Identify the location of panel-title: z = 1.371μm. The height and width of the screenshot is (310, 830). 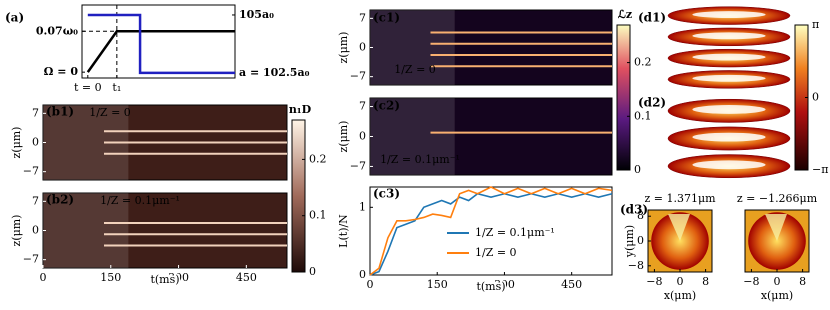
(680, 198).